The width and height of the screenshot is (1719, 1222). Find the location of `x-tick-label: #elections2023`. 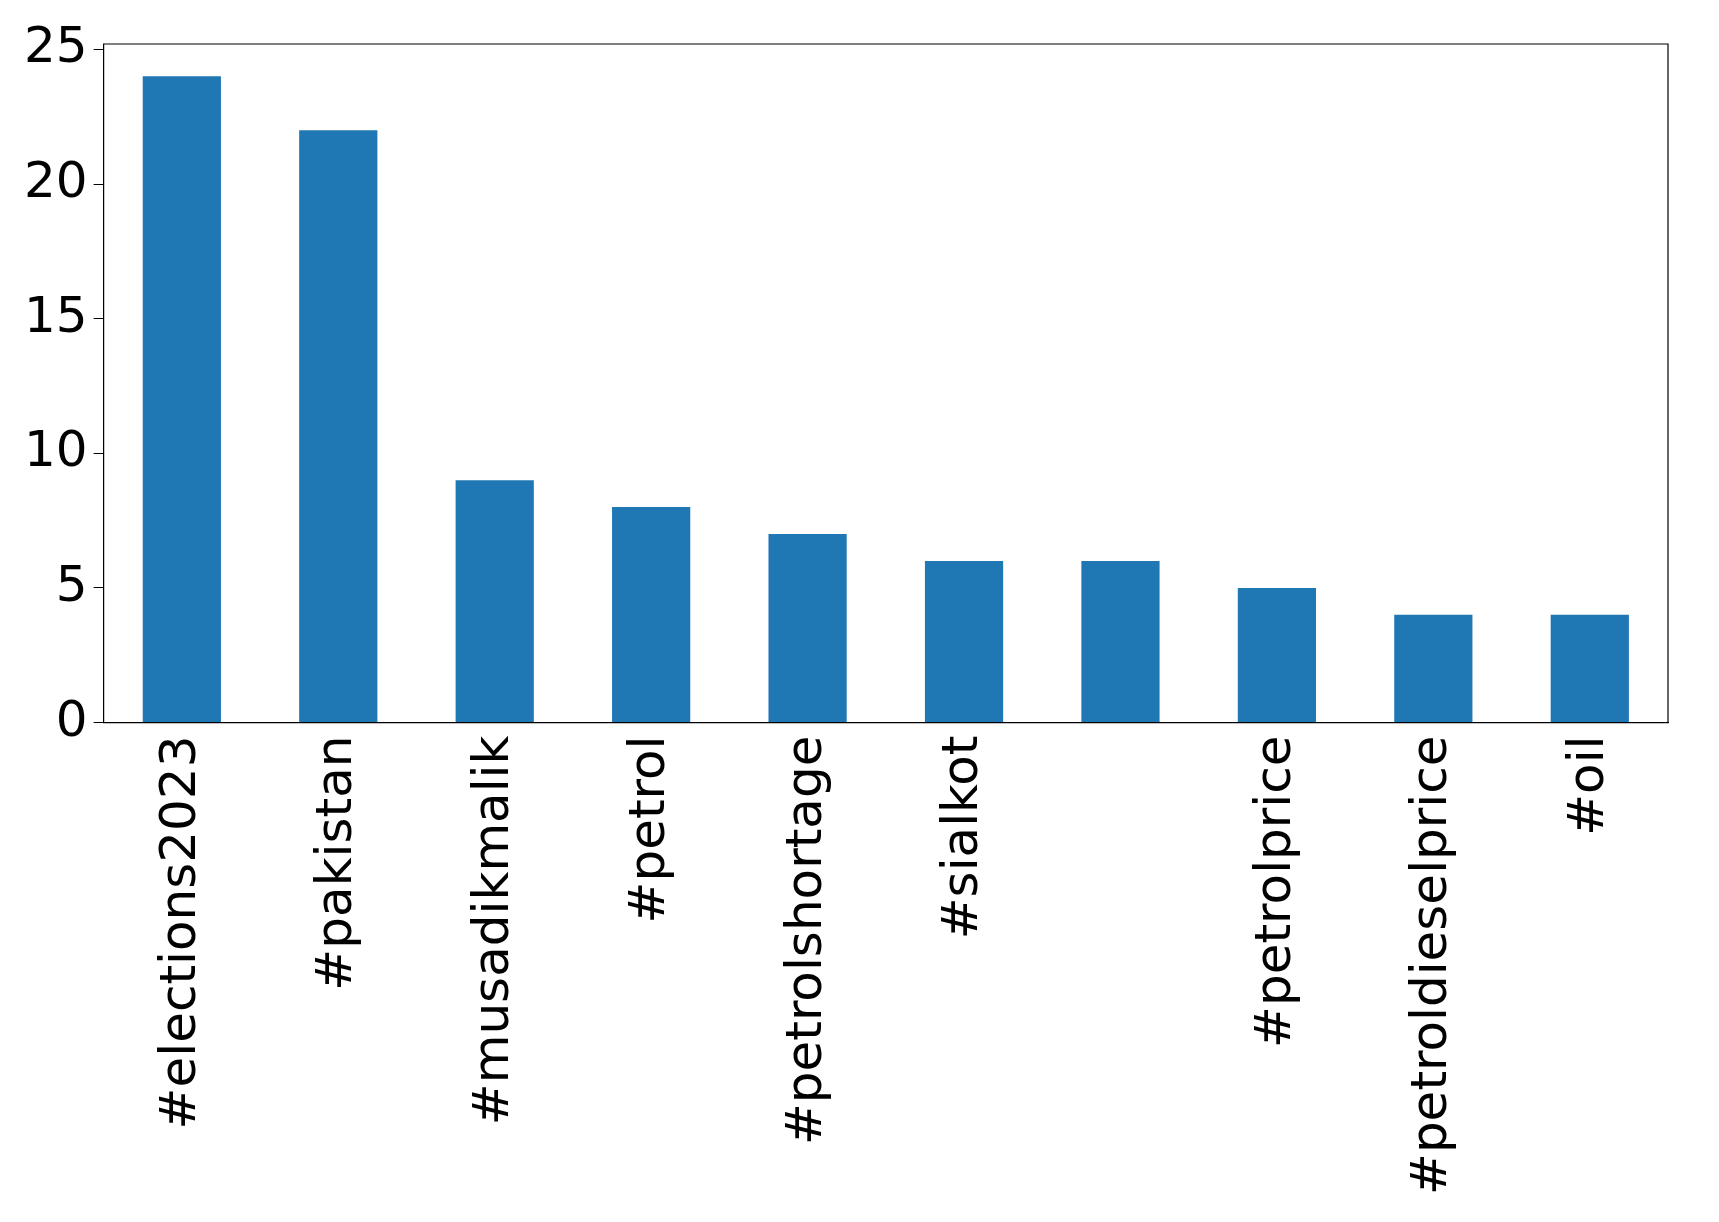

x-tick-label: #elections2023 is located at coordinates (177, 932).